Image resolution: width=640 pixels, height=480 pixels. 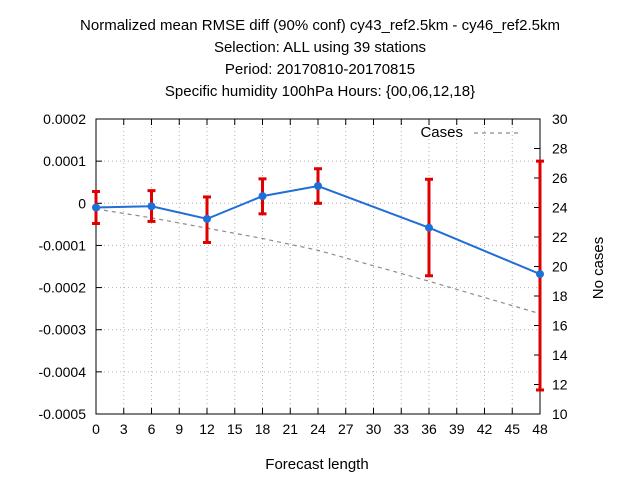 I want to click on x-tick-label: 18, so click(x=263, y=429).